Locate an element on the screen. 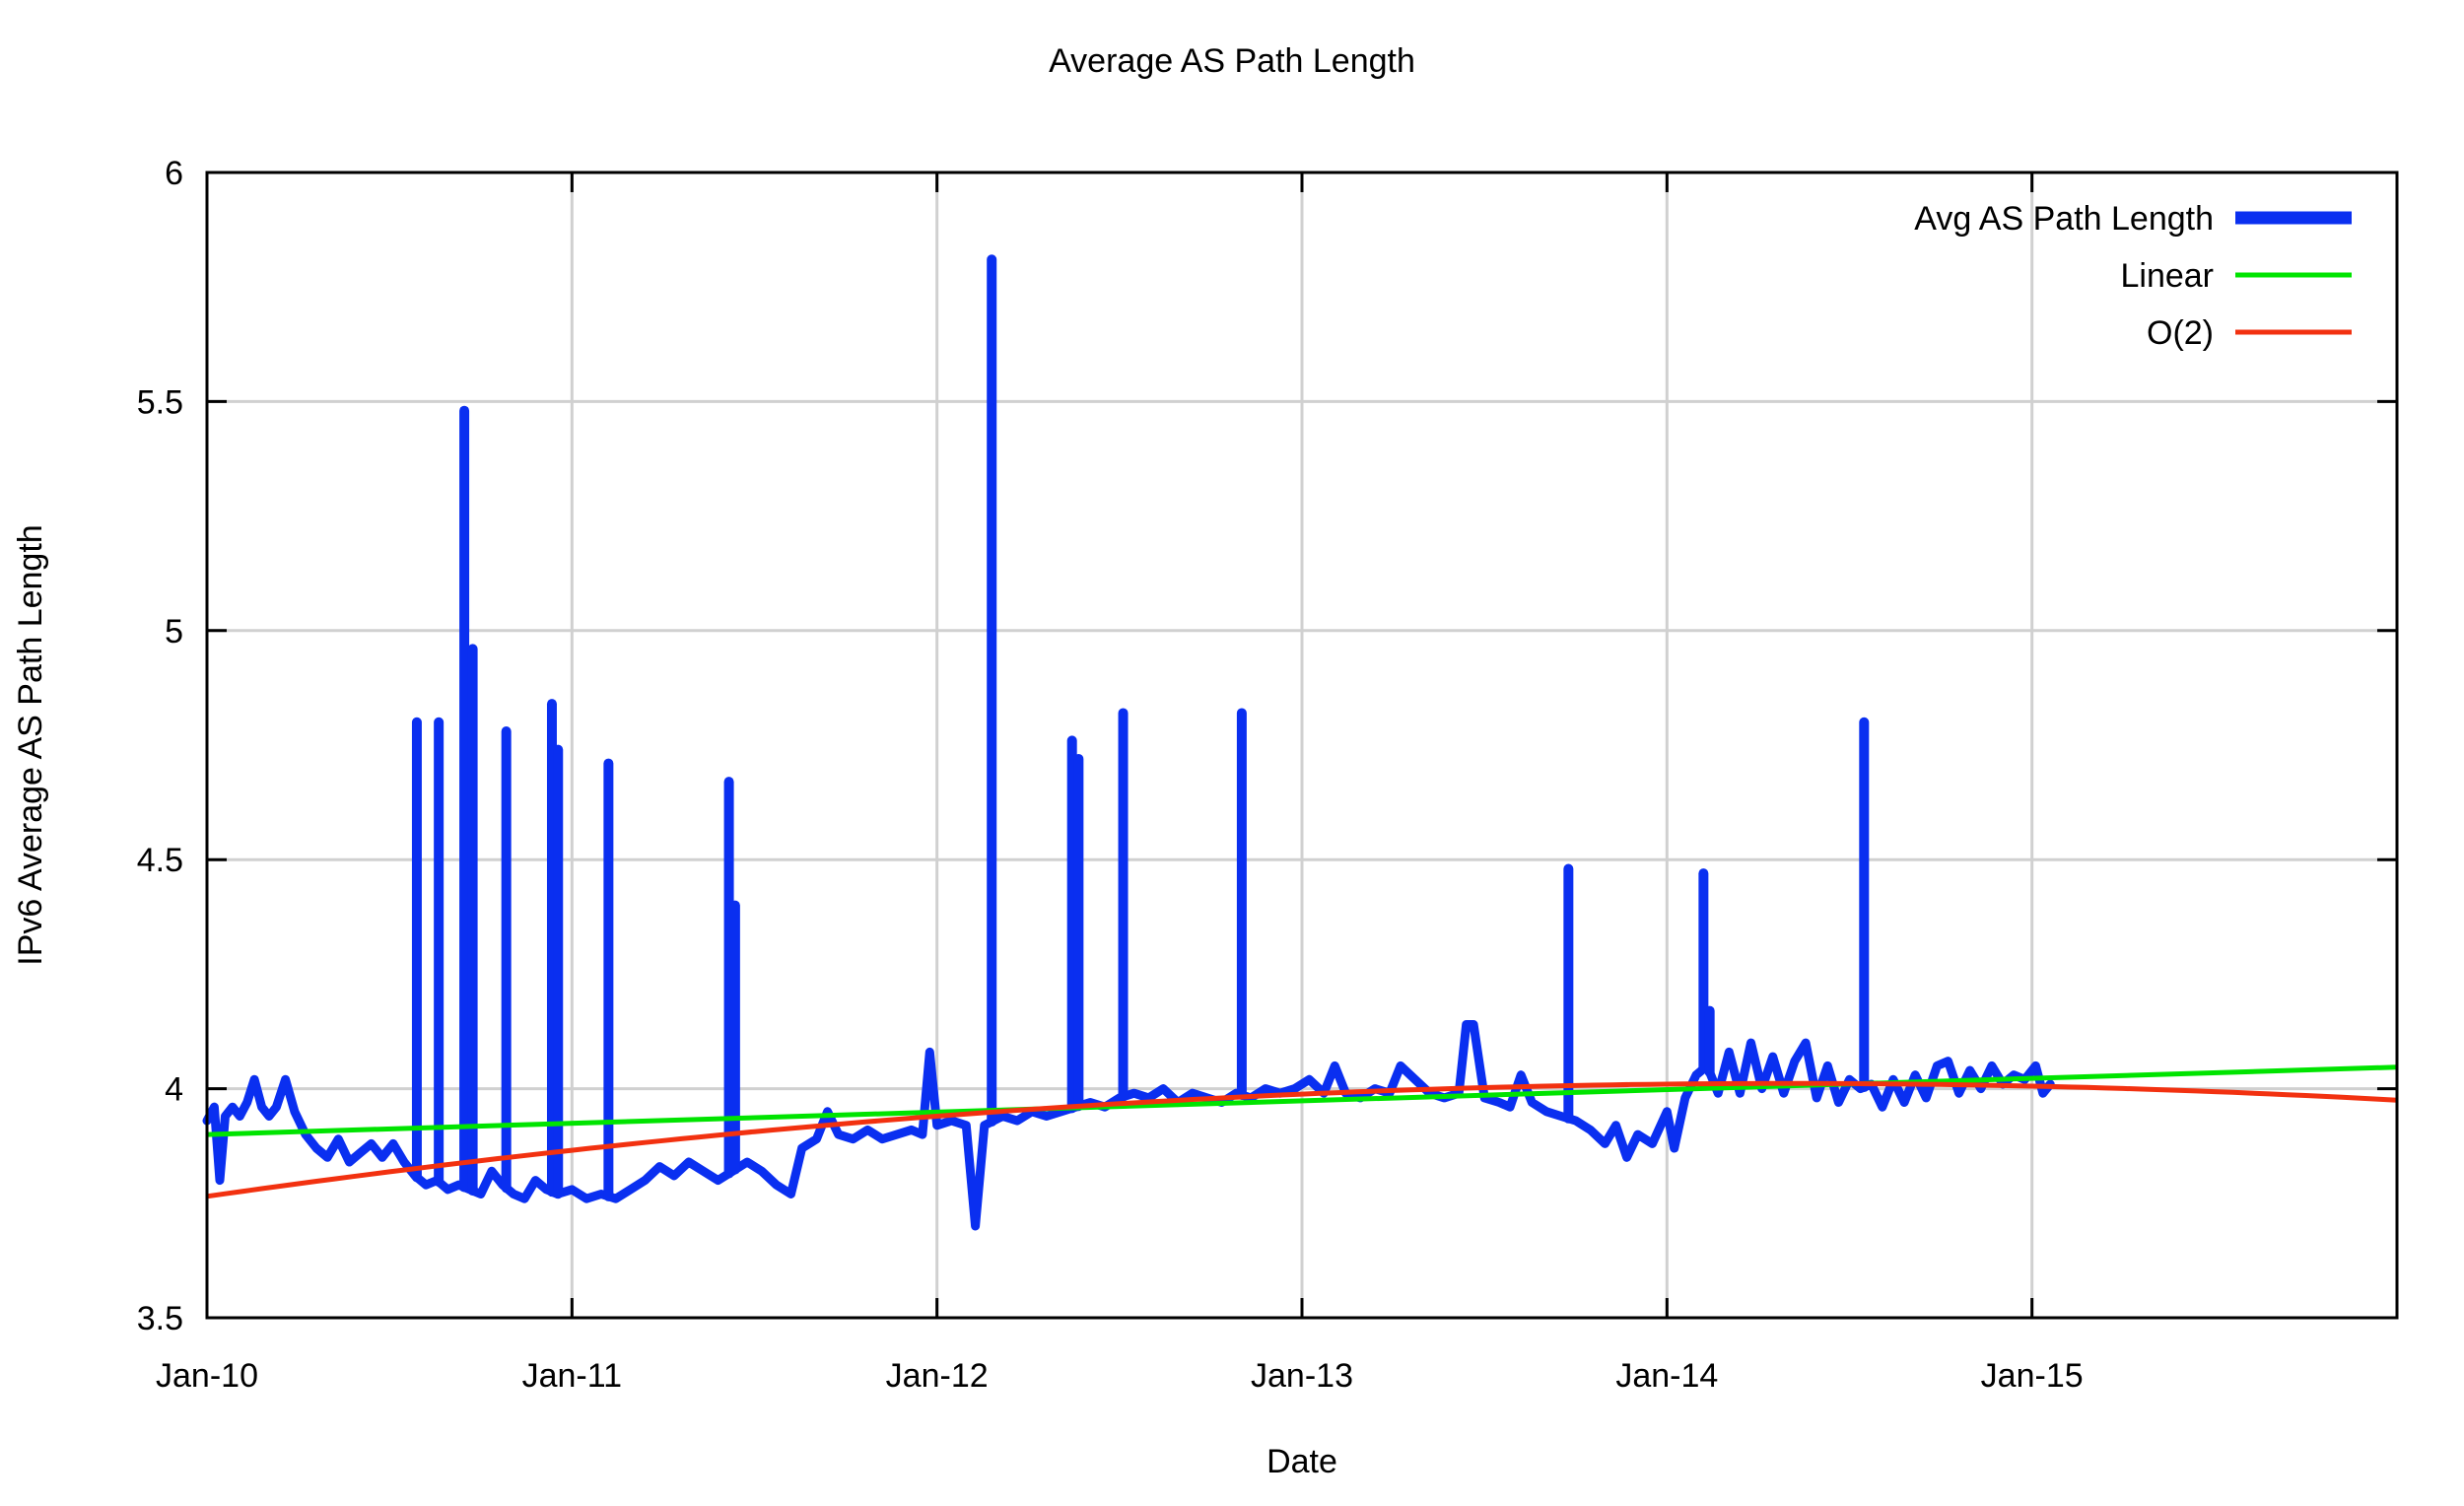 The height and width of the screenshot is (1506, 2464). legend-item-avg-as-path-length: Avg AS Path Length is located at coordinates (2133, 219).